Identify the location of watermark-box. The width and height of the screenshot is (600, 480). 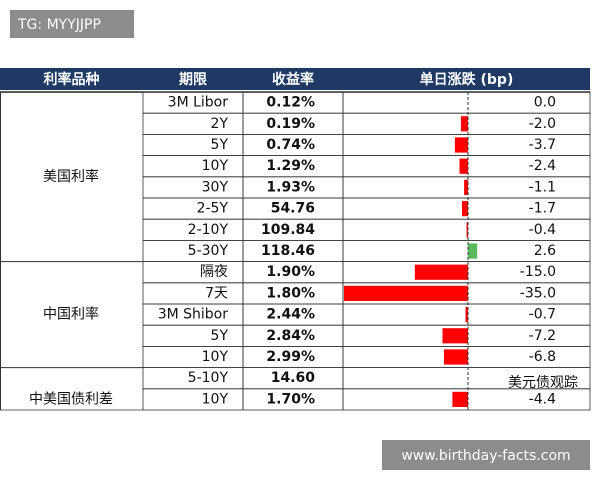
(72, 24).